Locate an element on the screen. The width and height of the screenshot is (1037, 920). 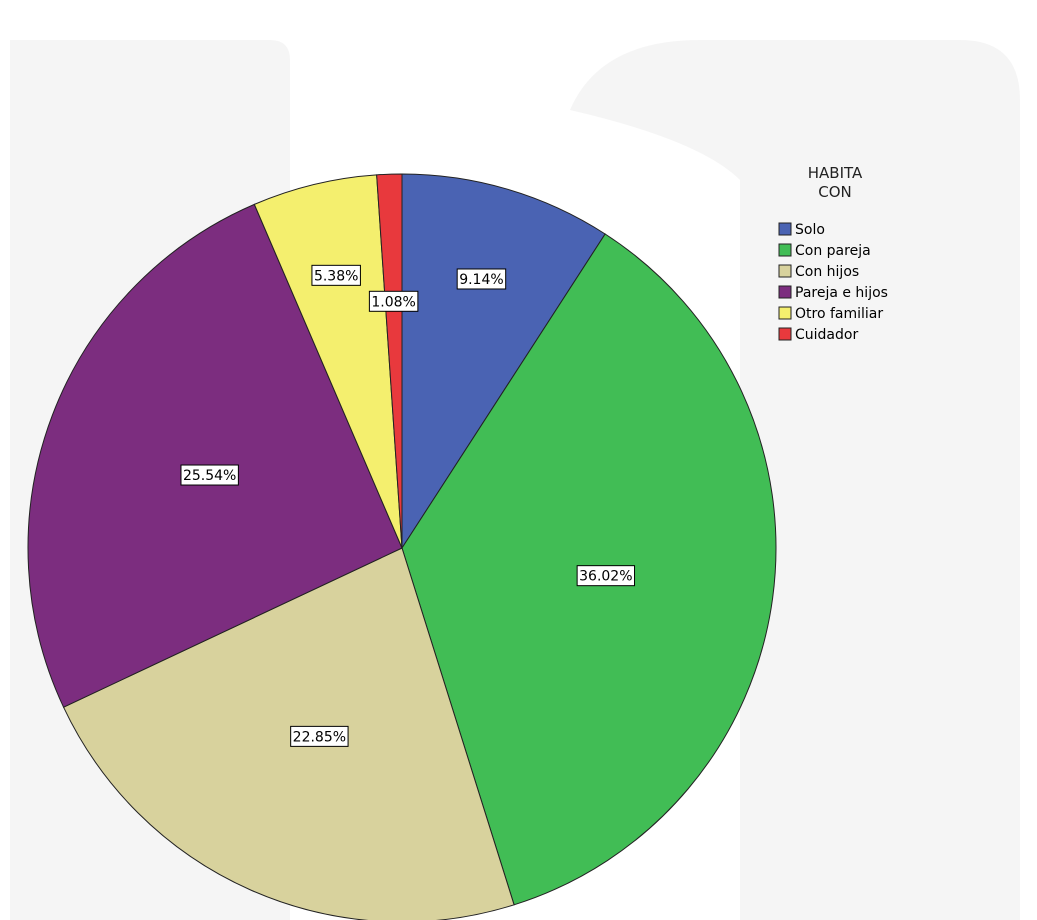
data-label-text: 22.85% is located at coordinates (319, 737).